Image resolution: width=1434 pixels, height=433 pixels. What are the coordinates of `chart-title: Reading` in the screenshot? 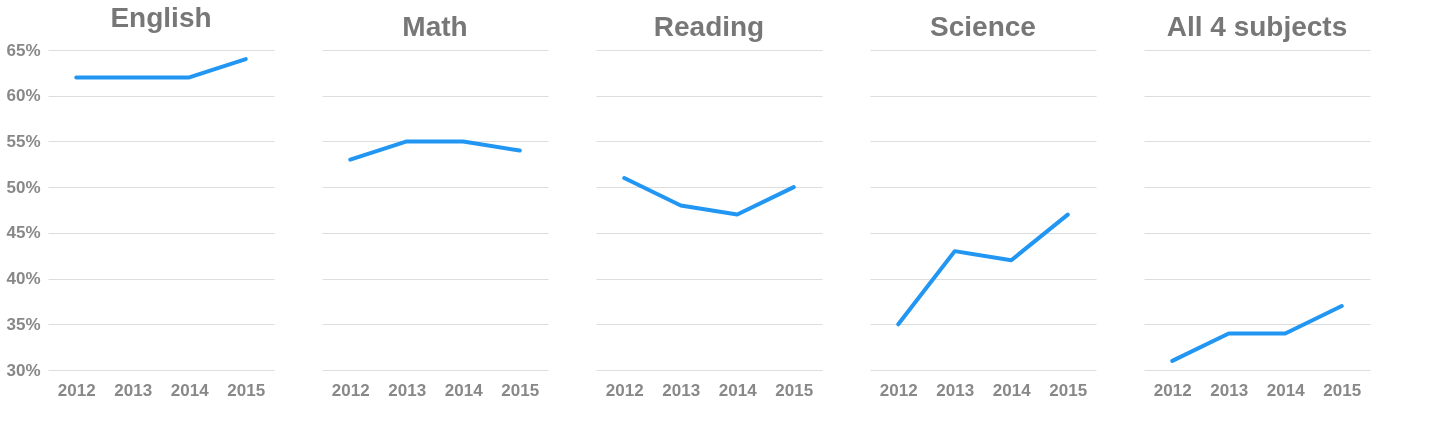 It's located at (709, 26).